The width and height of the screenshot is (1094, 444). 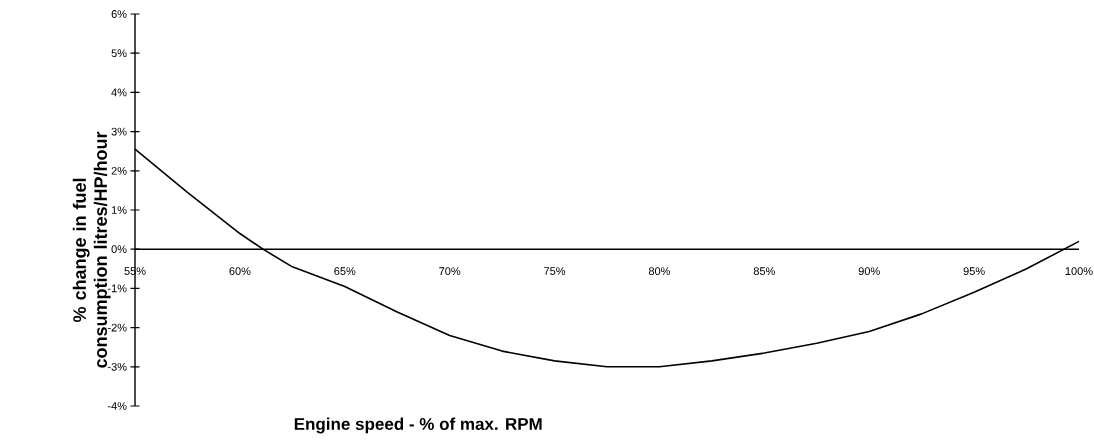 What do you see at coordinates (119, 14) in the screenshot?
I see `y-tick-label: 6%` at bounding box center [119, 14].